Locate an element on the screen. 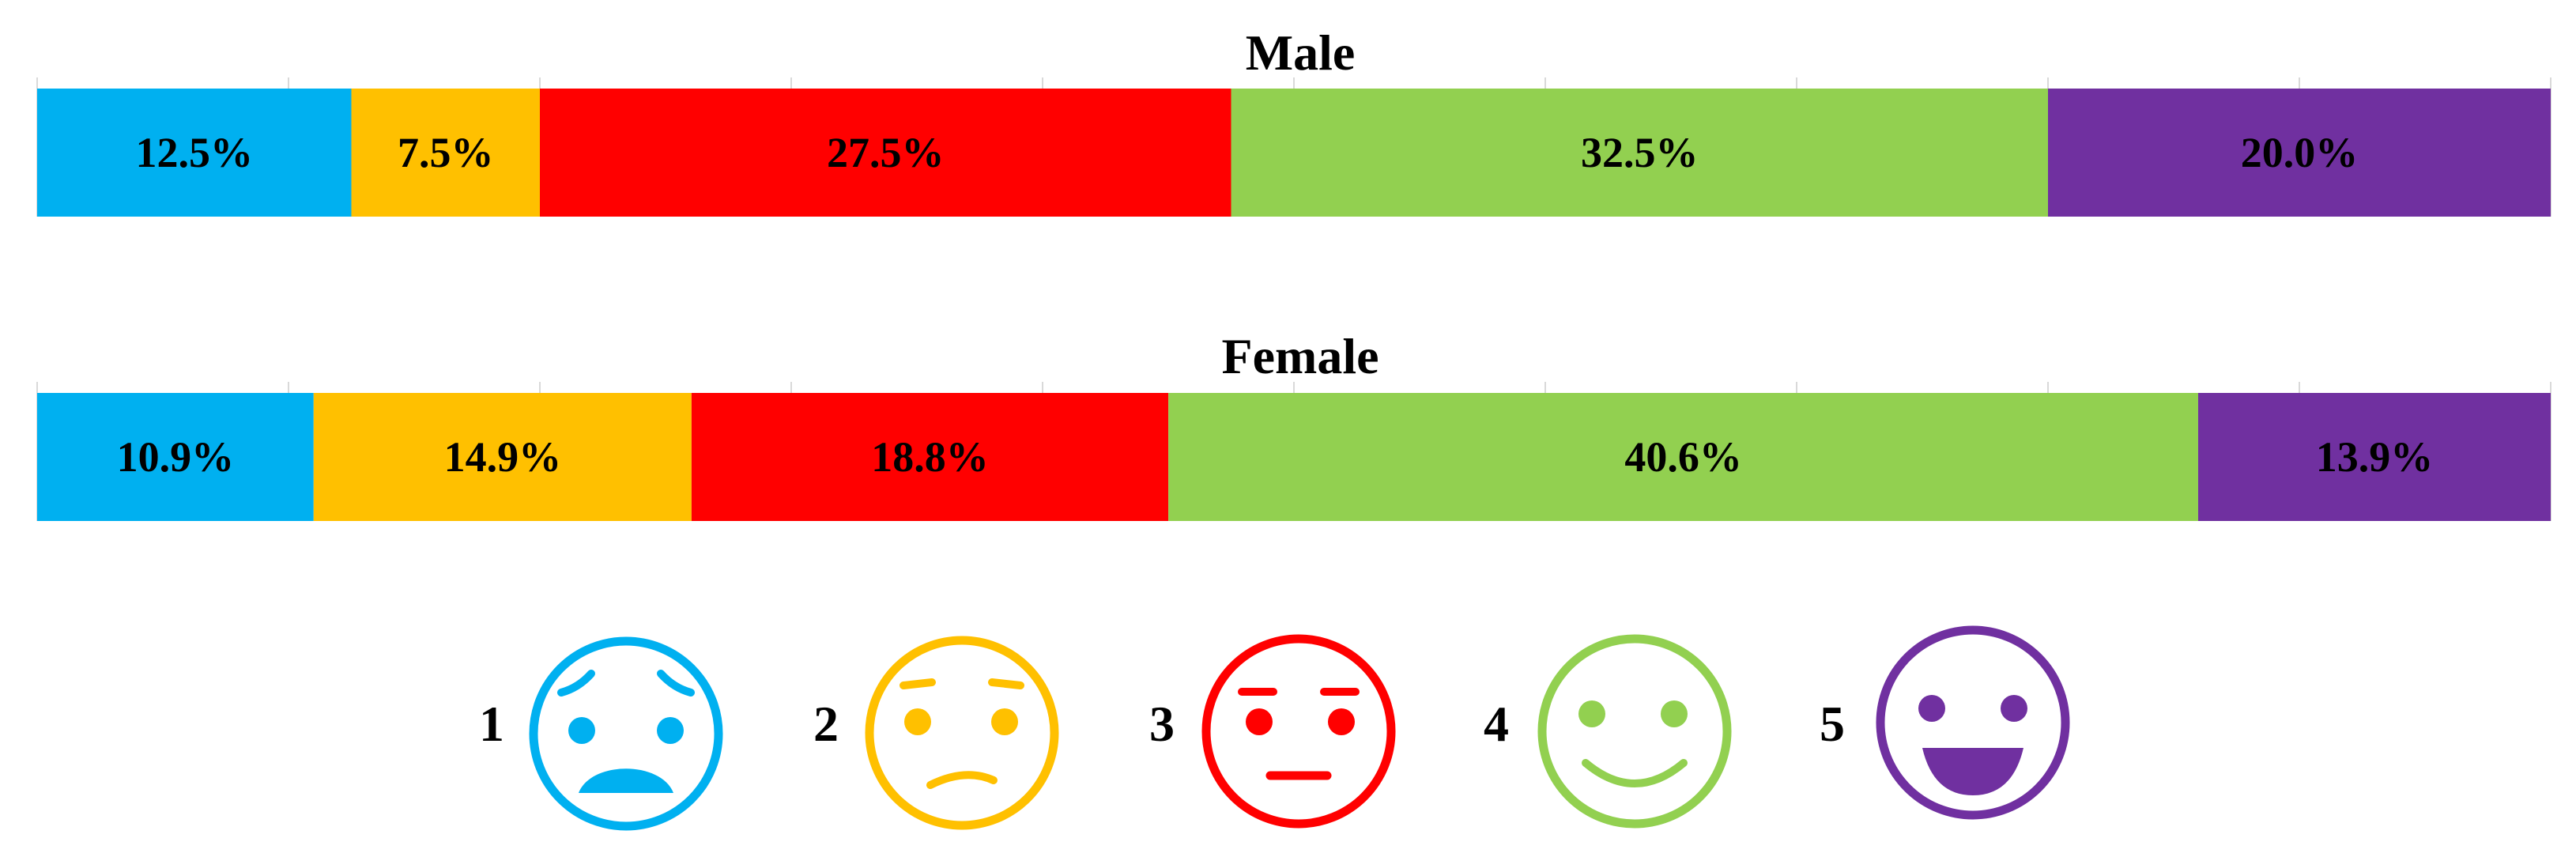 This screenshot has width=2576, height=857. legend-item-1: 1 is located at coordinates (601, 733).